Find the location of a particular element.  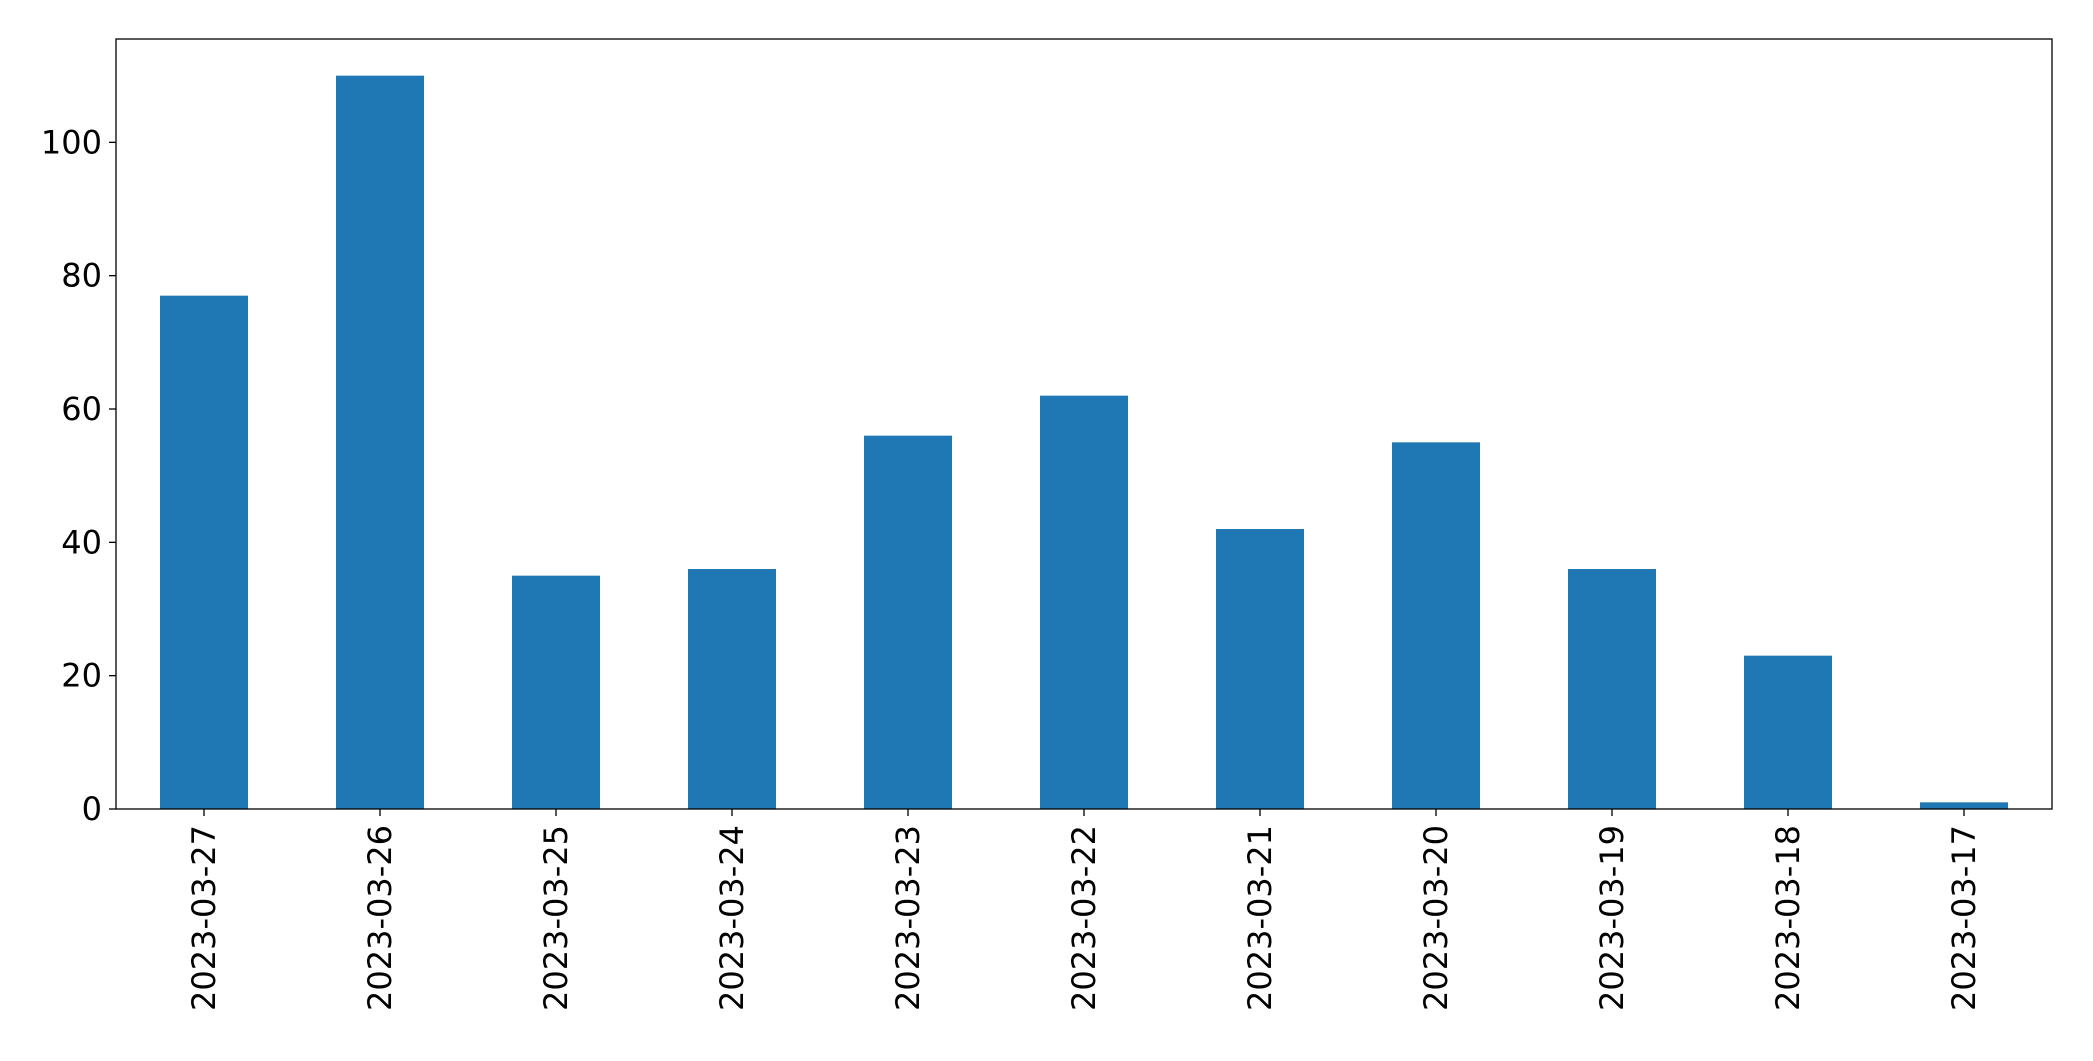

y-tick-label: 60 is located at coordinates (81, 409).